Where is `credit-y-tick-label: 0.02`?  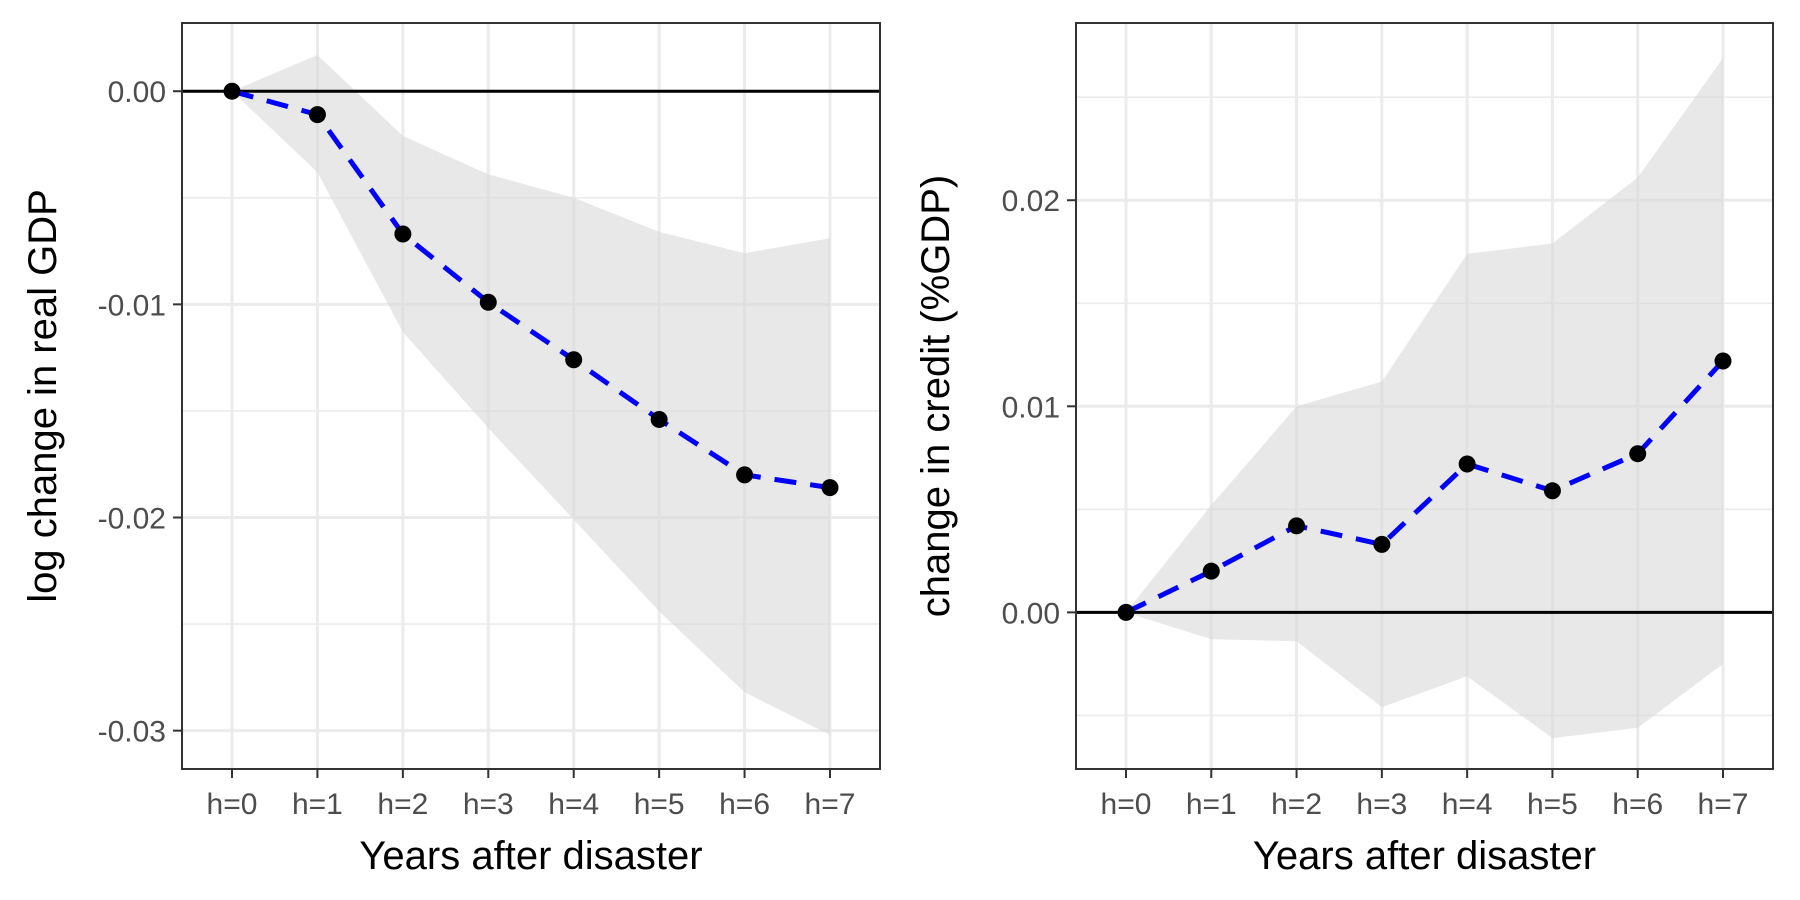 credit-y-tick-label: 0.02 is located at coordinates (1031, 201).